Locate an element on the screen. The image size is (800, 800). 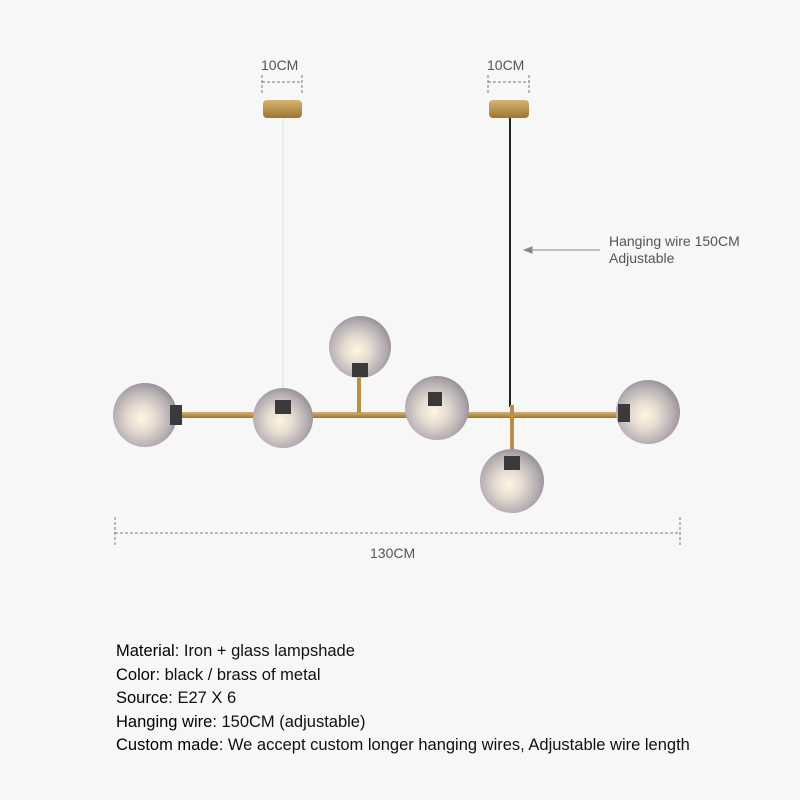
wire-note: Hanging wire 150CM Adjustable is located at coordinates (674, 250).